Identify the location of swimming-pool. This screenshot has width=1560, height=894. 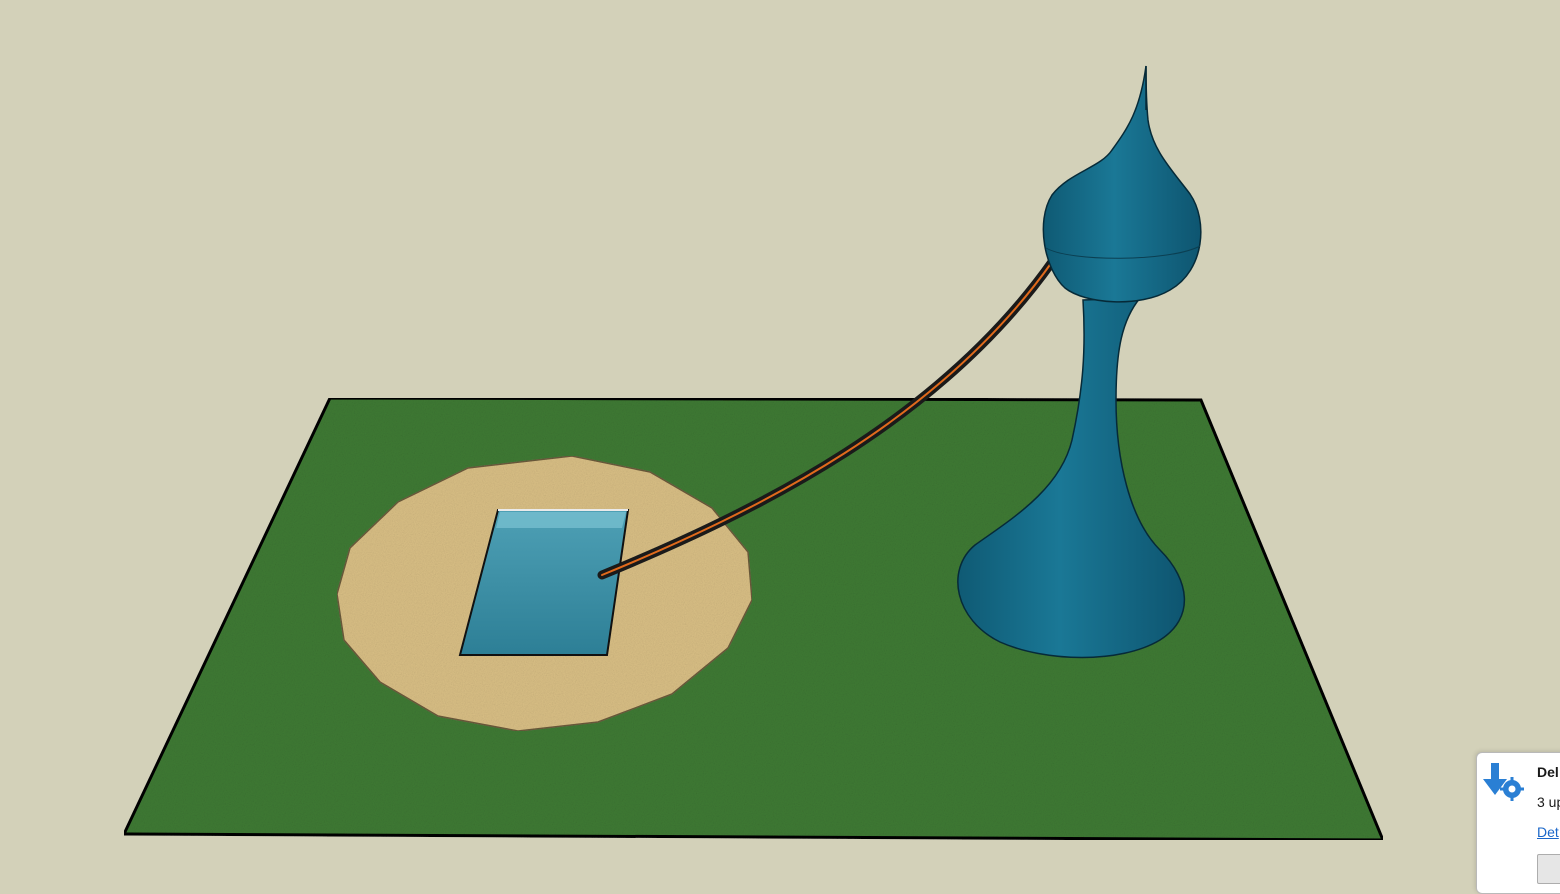
(544, 582).